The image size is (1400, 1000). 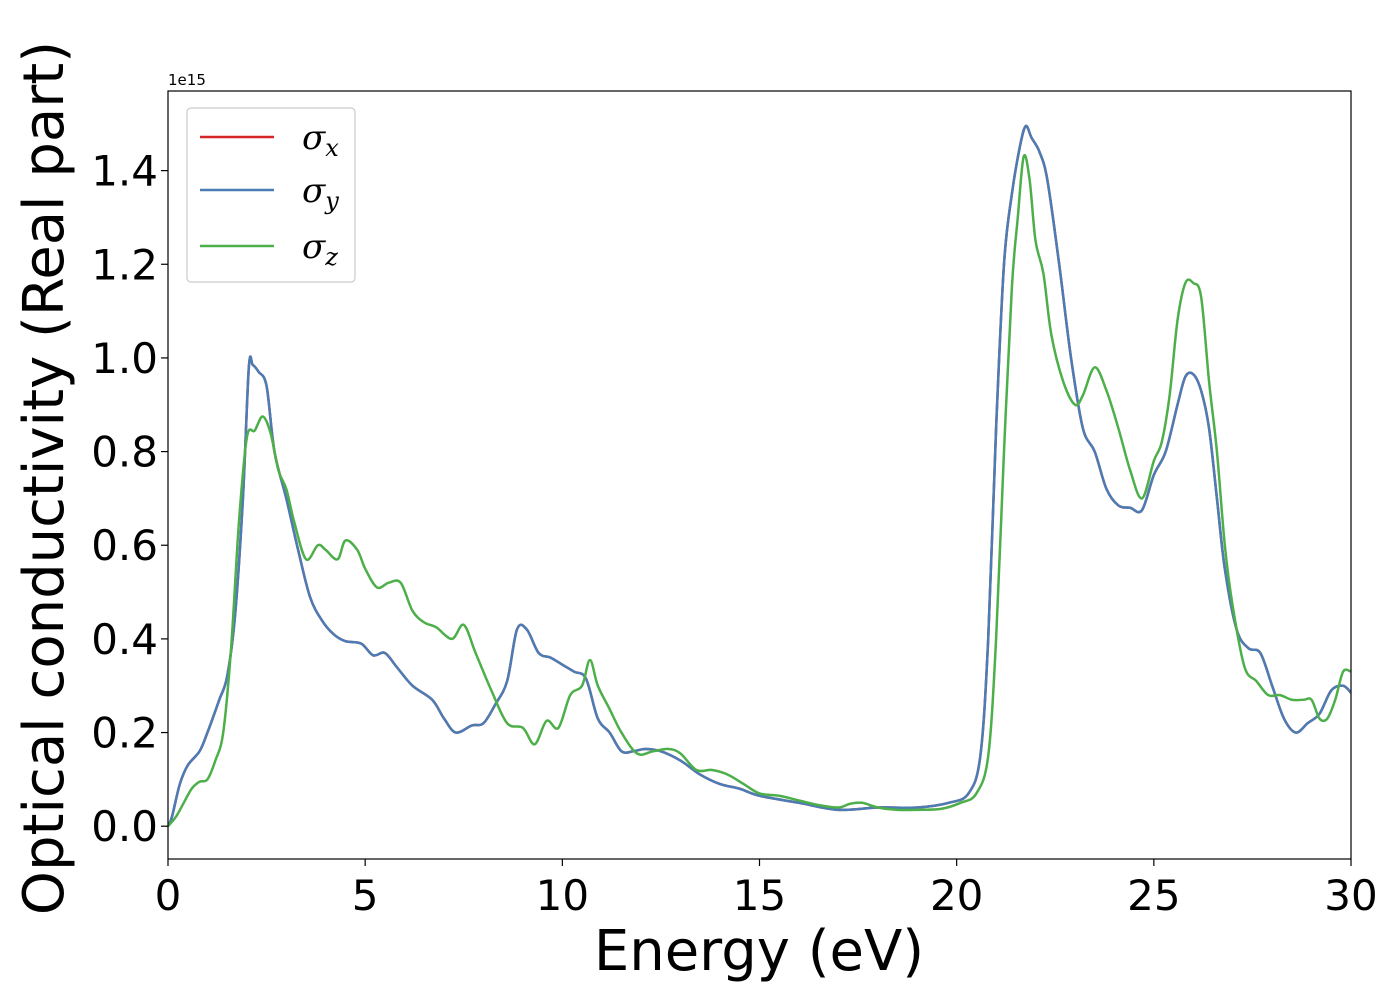 What do you see at coordinates (124, 171) in the screenshot?
I see `y-tick-label: 1.4` at bounding box center [124, 171].